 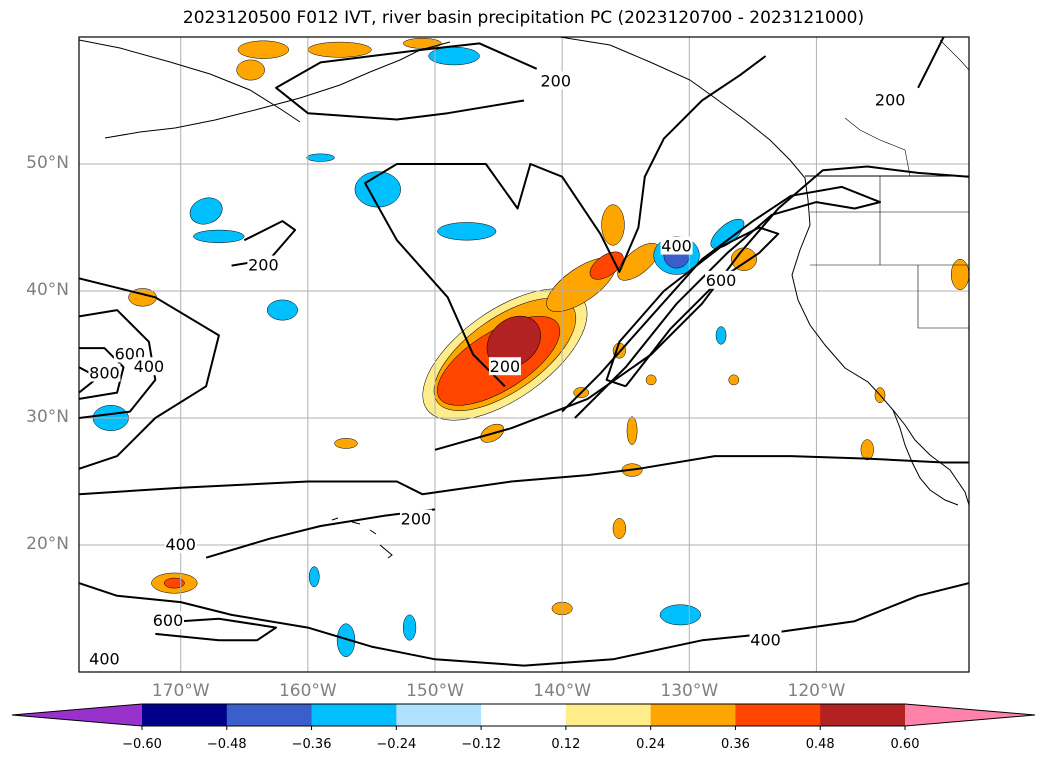 What do you see at coordinates (651, 744) in the screenshot?
I see `colorbar-tick-label: 0.24` at bounding box center [651, 744].